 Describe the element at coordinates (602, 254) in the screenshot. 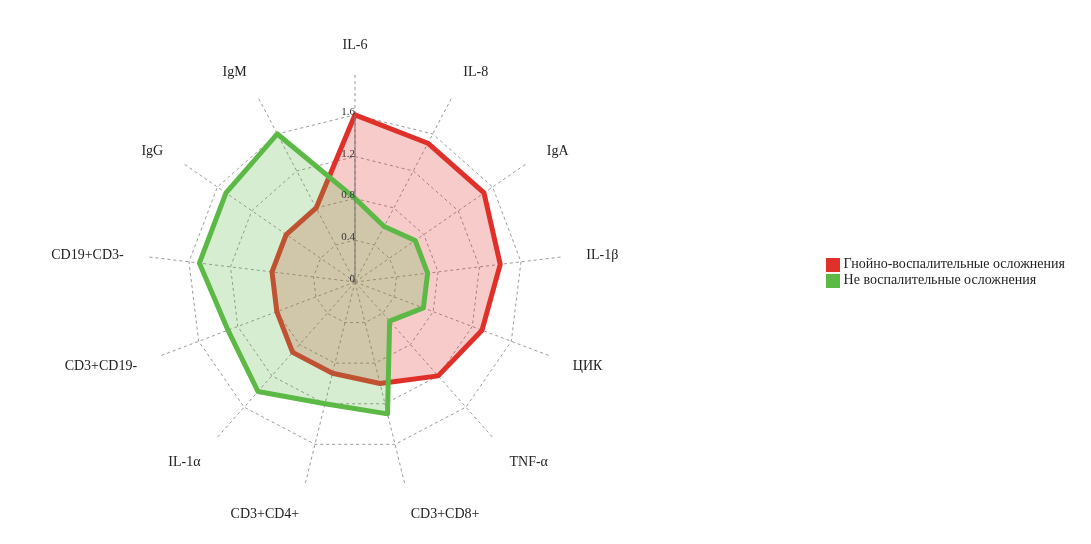

I see `spoke-label: IL-1β` at that location.